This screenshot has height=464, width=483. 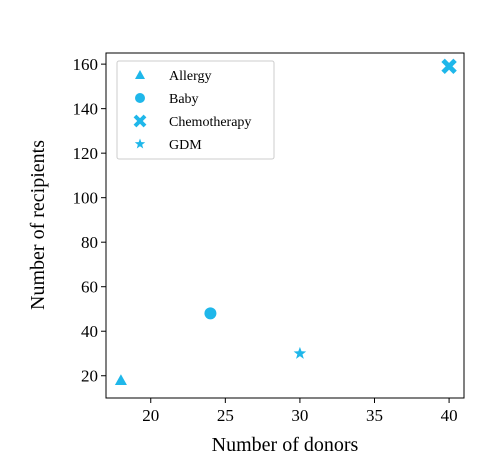 What do you see at coordinates (140, 74) in the screenshot?
I see `legend-marker-allergy` at bounding box center [140, 74].